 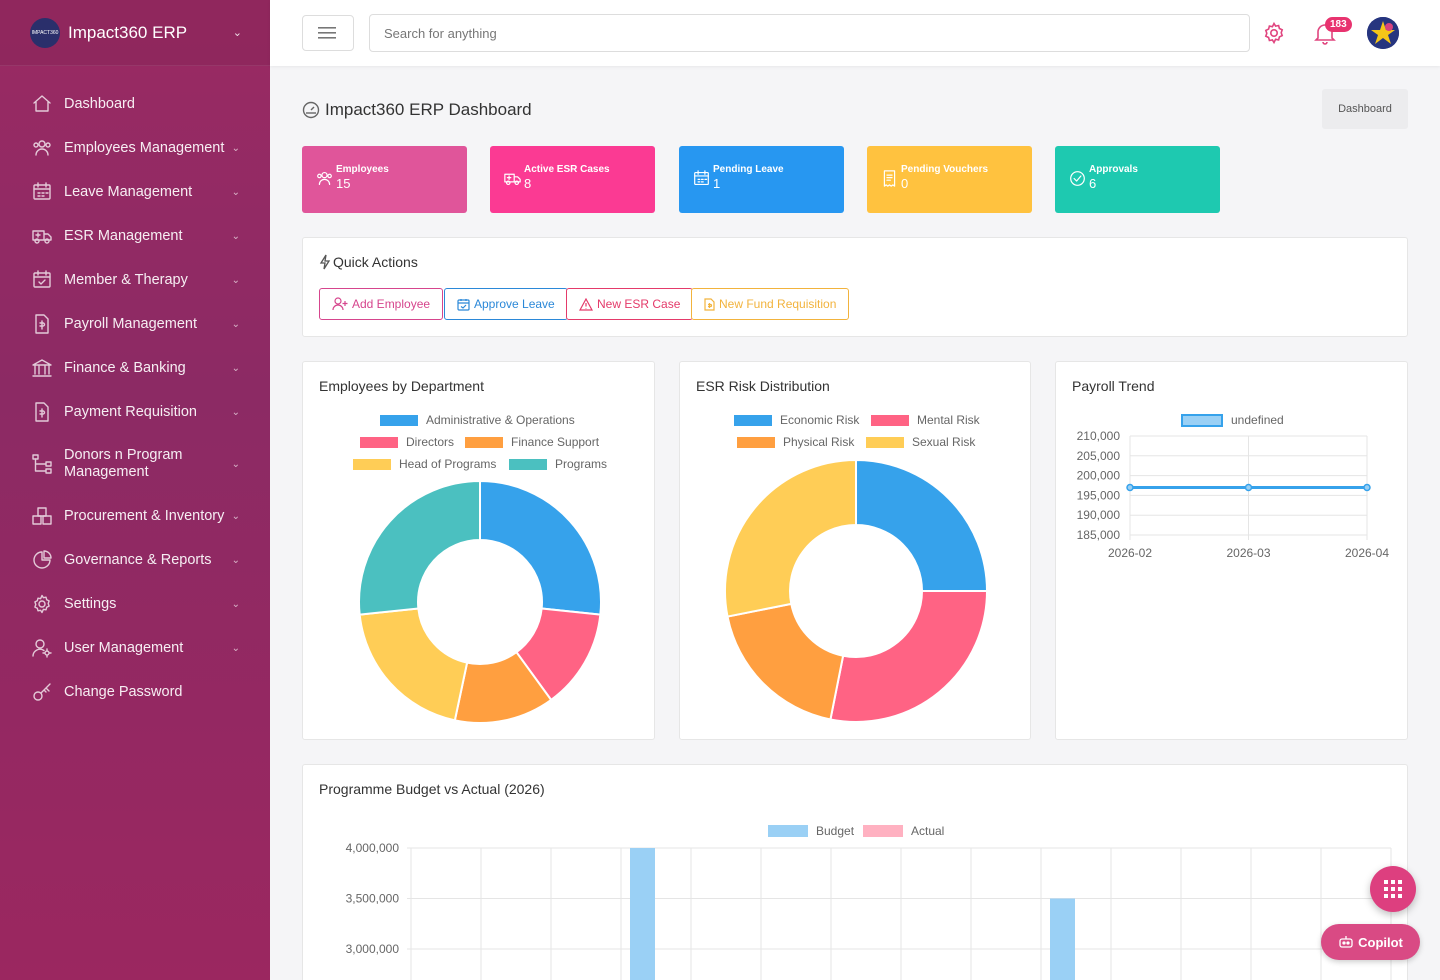 What do you see at coordinates (130, 323) in the screenshot?
I see `sidebar-item-label: Payroll Management` at bounding box center [130, 323].